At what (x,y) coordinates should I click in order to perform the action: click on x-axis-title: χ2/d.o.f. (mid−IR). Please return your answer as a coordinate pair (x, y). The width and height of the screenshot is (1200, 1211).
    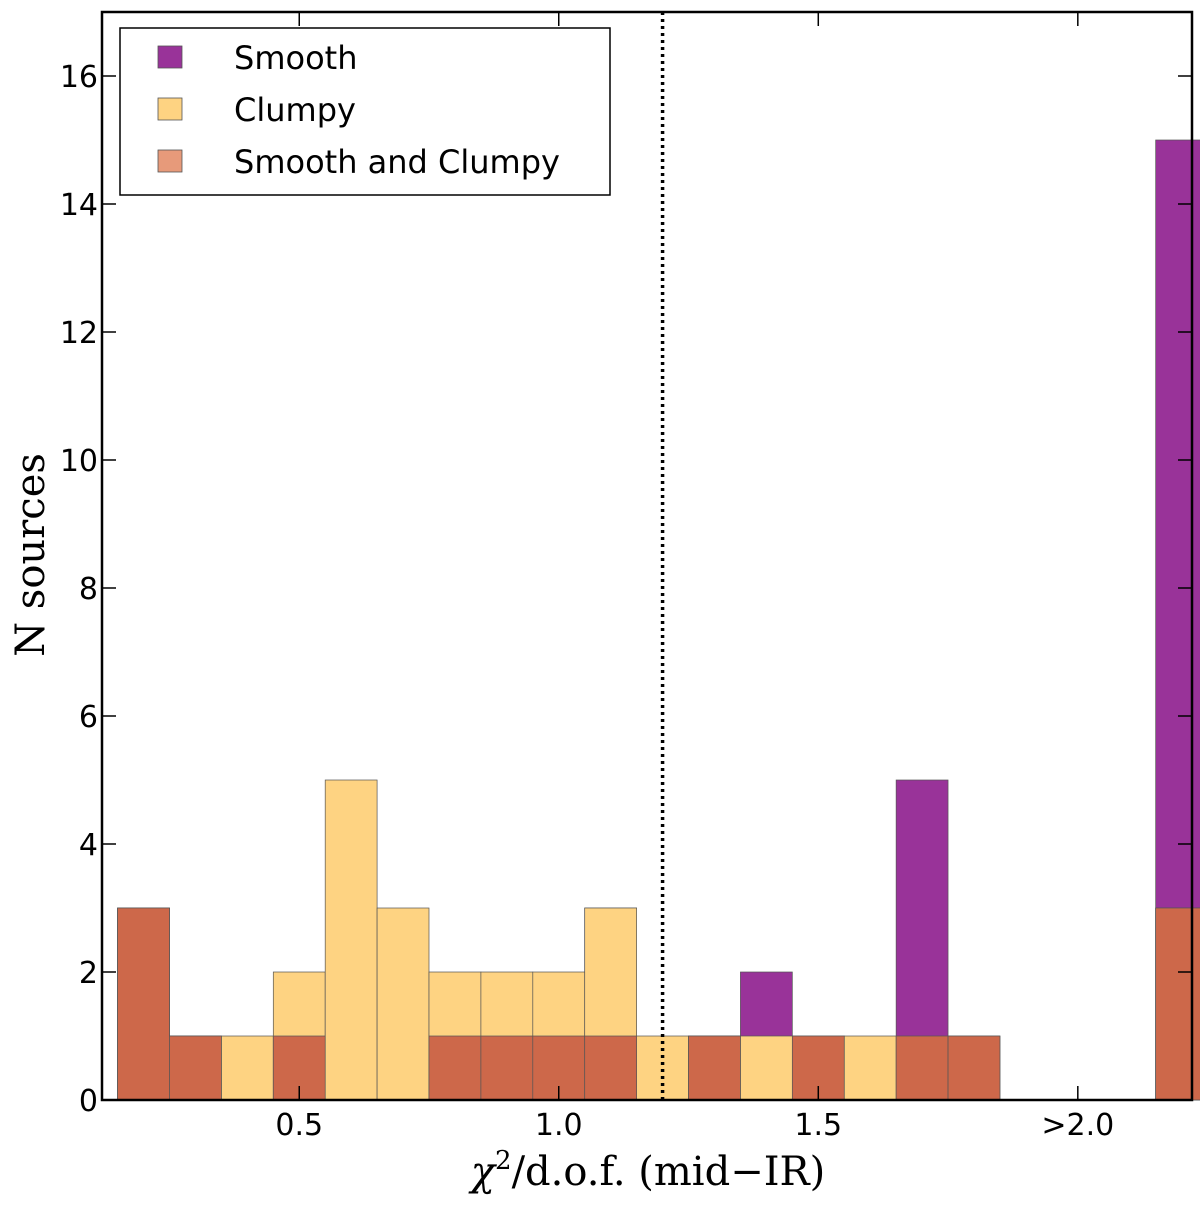
    Looking at the image, I should click on (646, 1170).